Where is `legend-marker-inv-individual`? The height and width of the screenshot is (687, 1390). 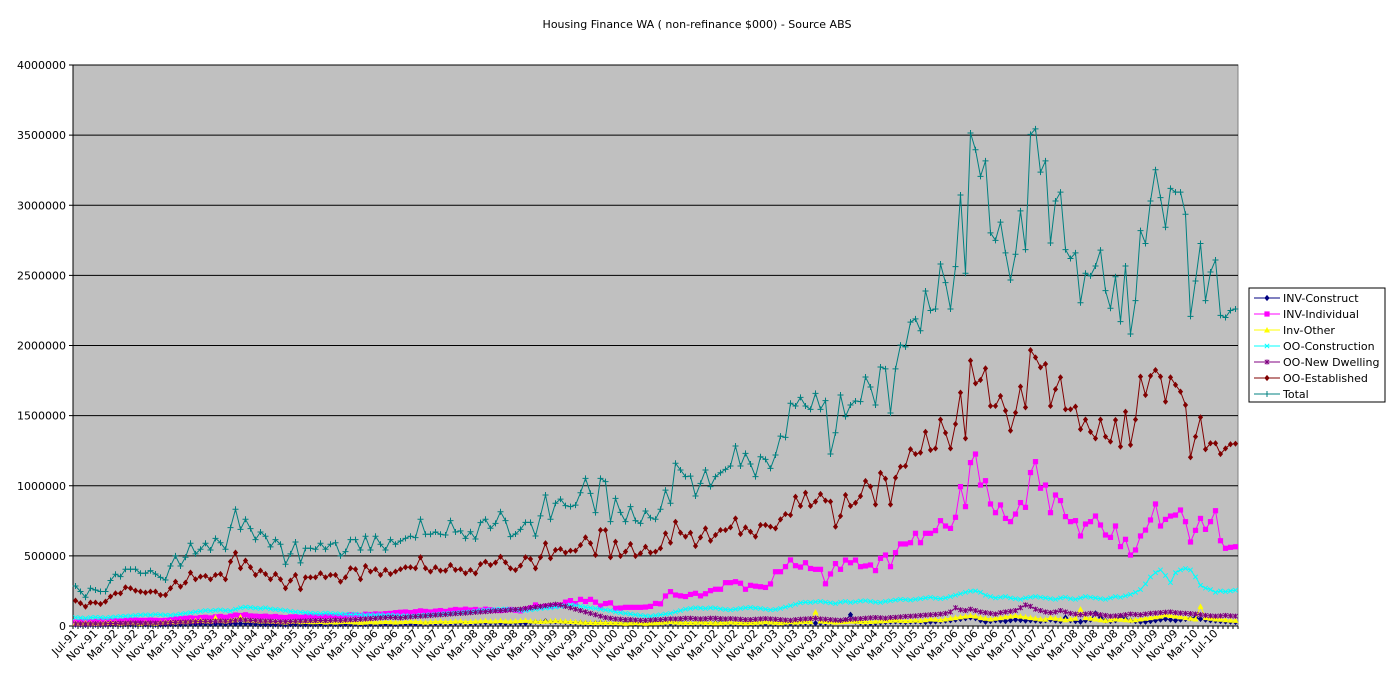
legend-marker-inv-individual is located at coordinates (1267, 314).